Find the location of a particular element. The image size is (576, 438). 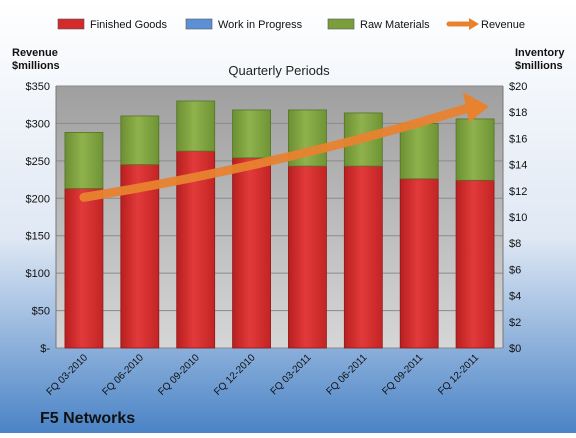

right-axis-title-line-1: Inventory is located at coordinates (540, 53).